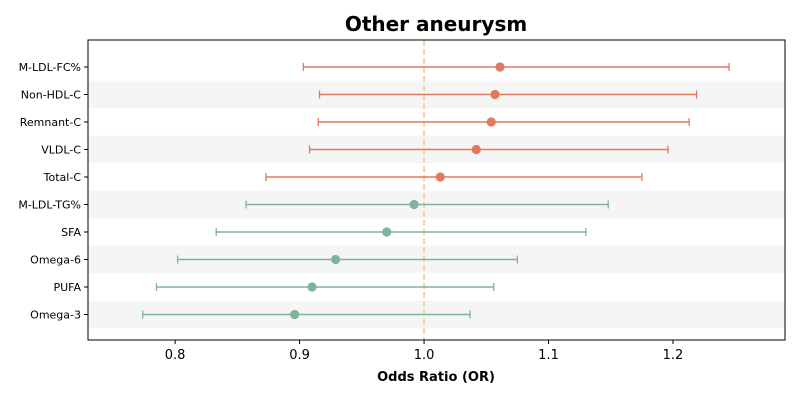 This screenshot has width=800, height=400. I want to click on point-non-hdl-c, so click(495, 94).